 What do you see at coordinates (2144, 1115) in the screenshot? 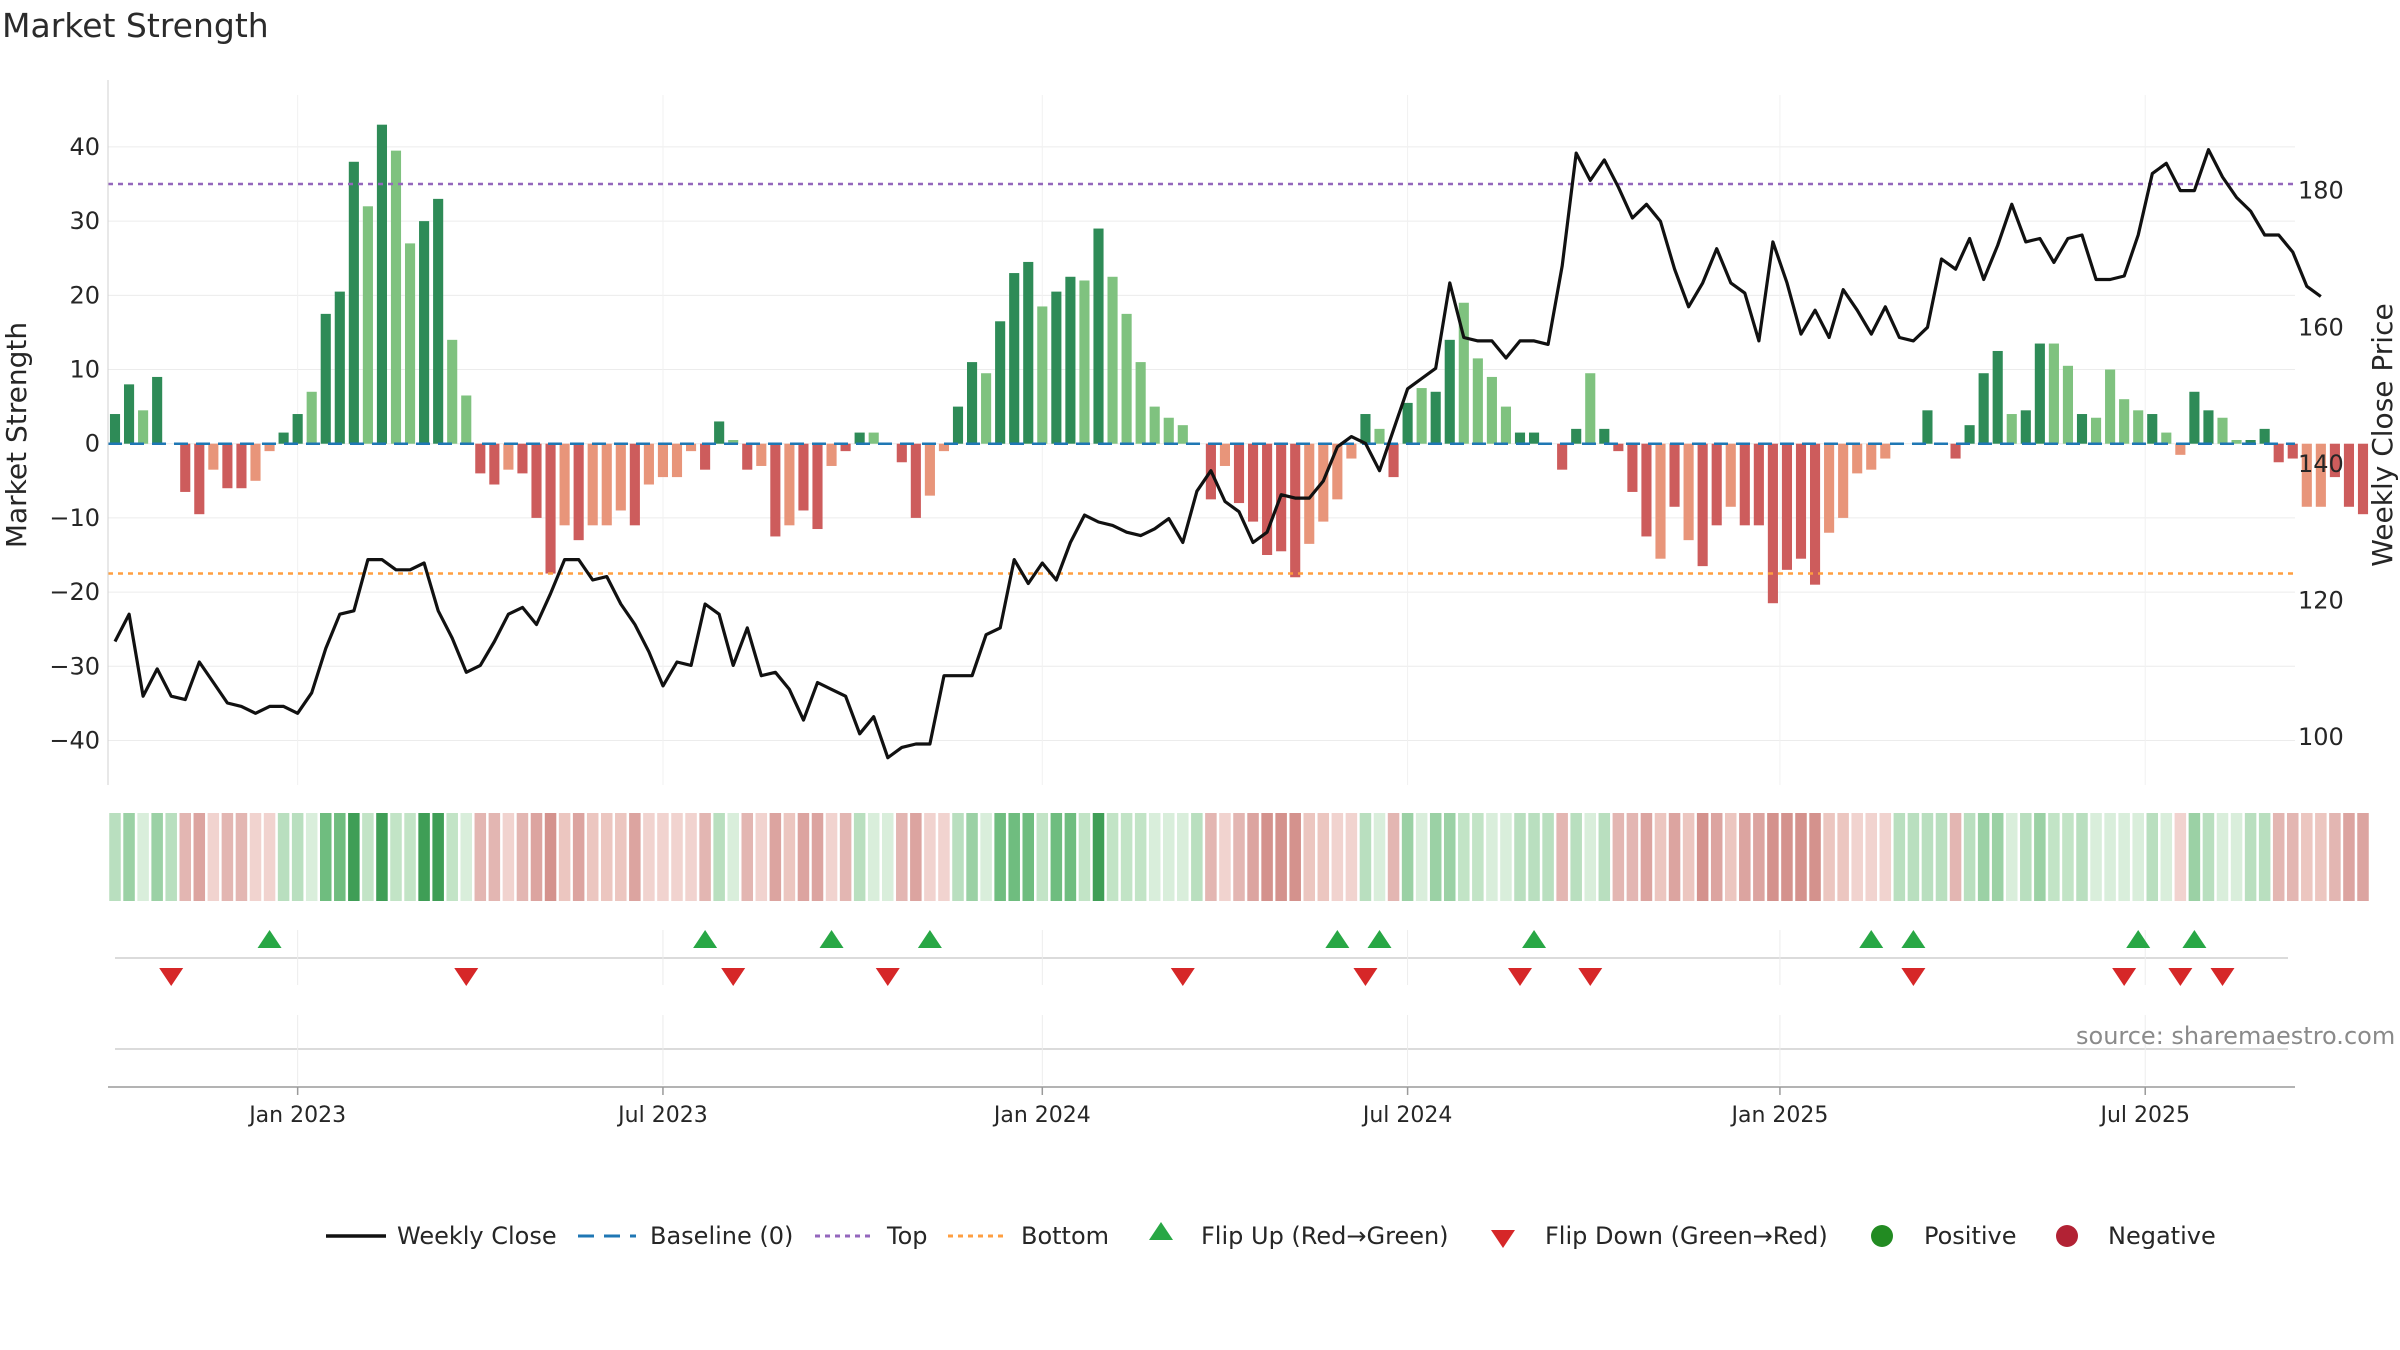
I see `x-tick-label: Jul 2025` at bounding box center [2144, 1115].